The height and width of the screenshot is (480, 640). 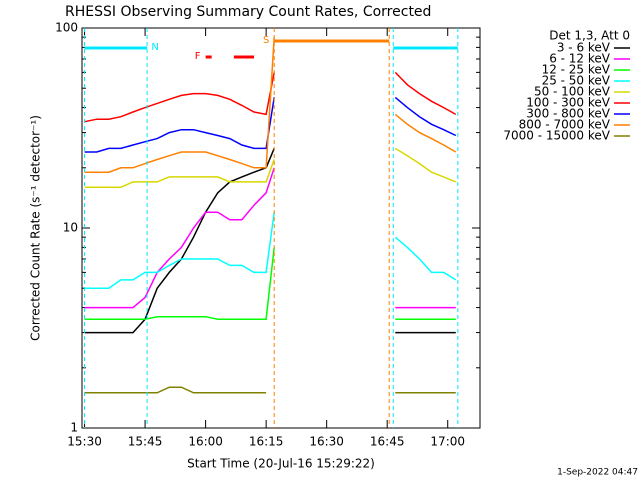 What do you see at coordinates (576, 70) in the screenshot?
I see `legend-label: 12 - 25 keV` at bounding box center [576, 70].